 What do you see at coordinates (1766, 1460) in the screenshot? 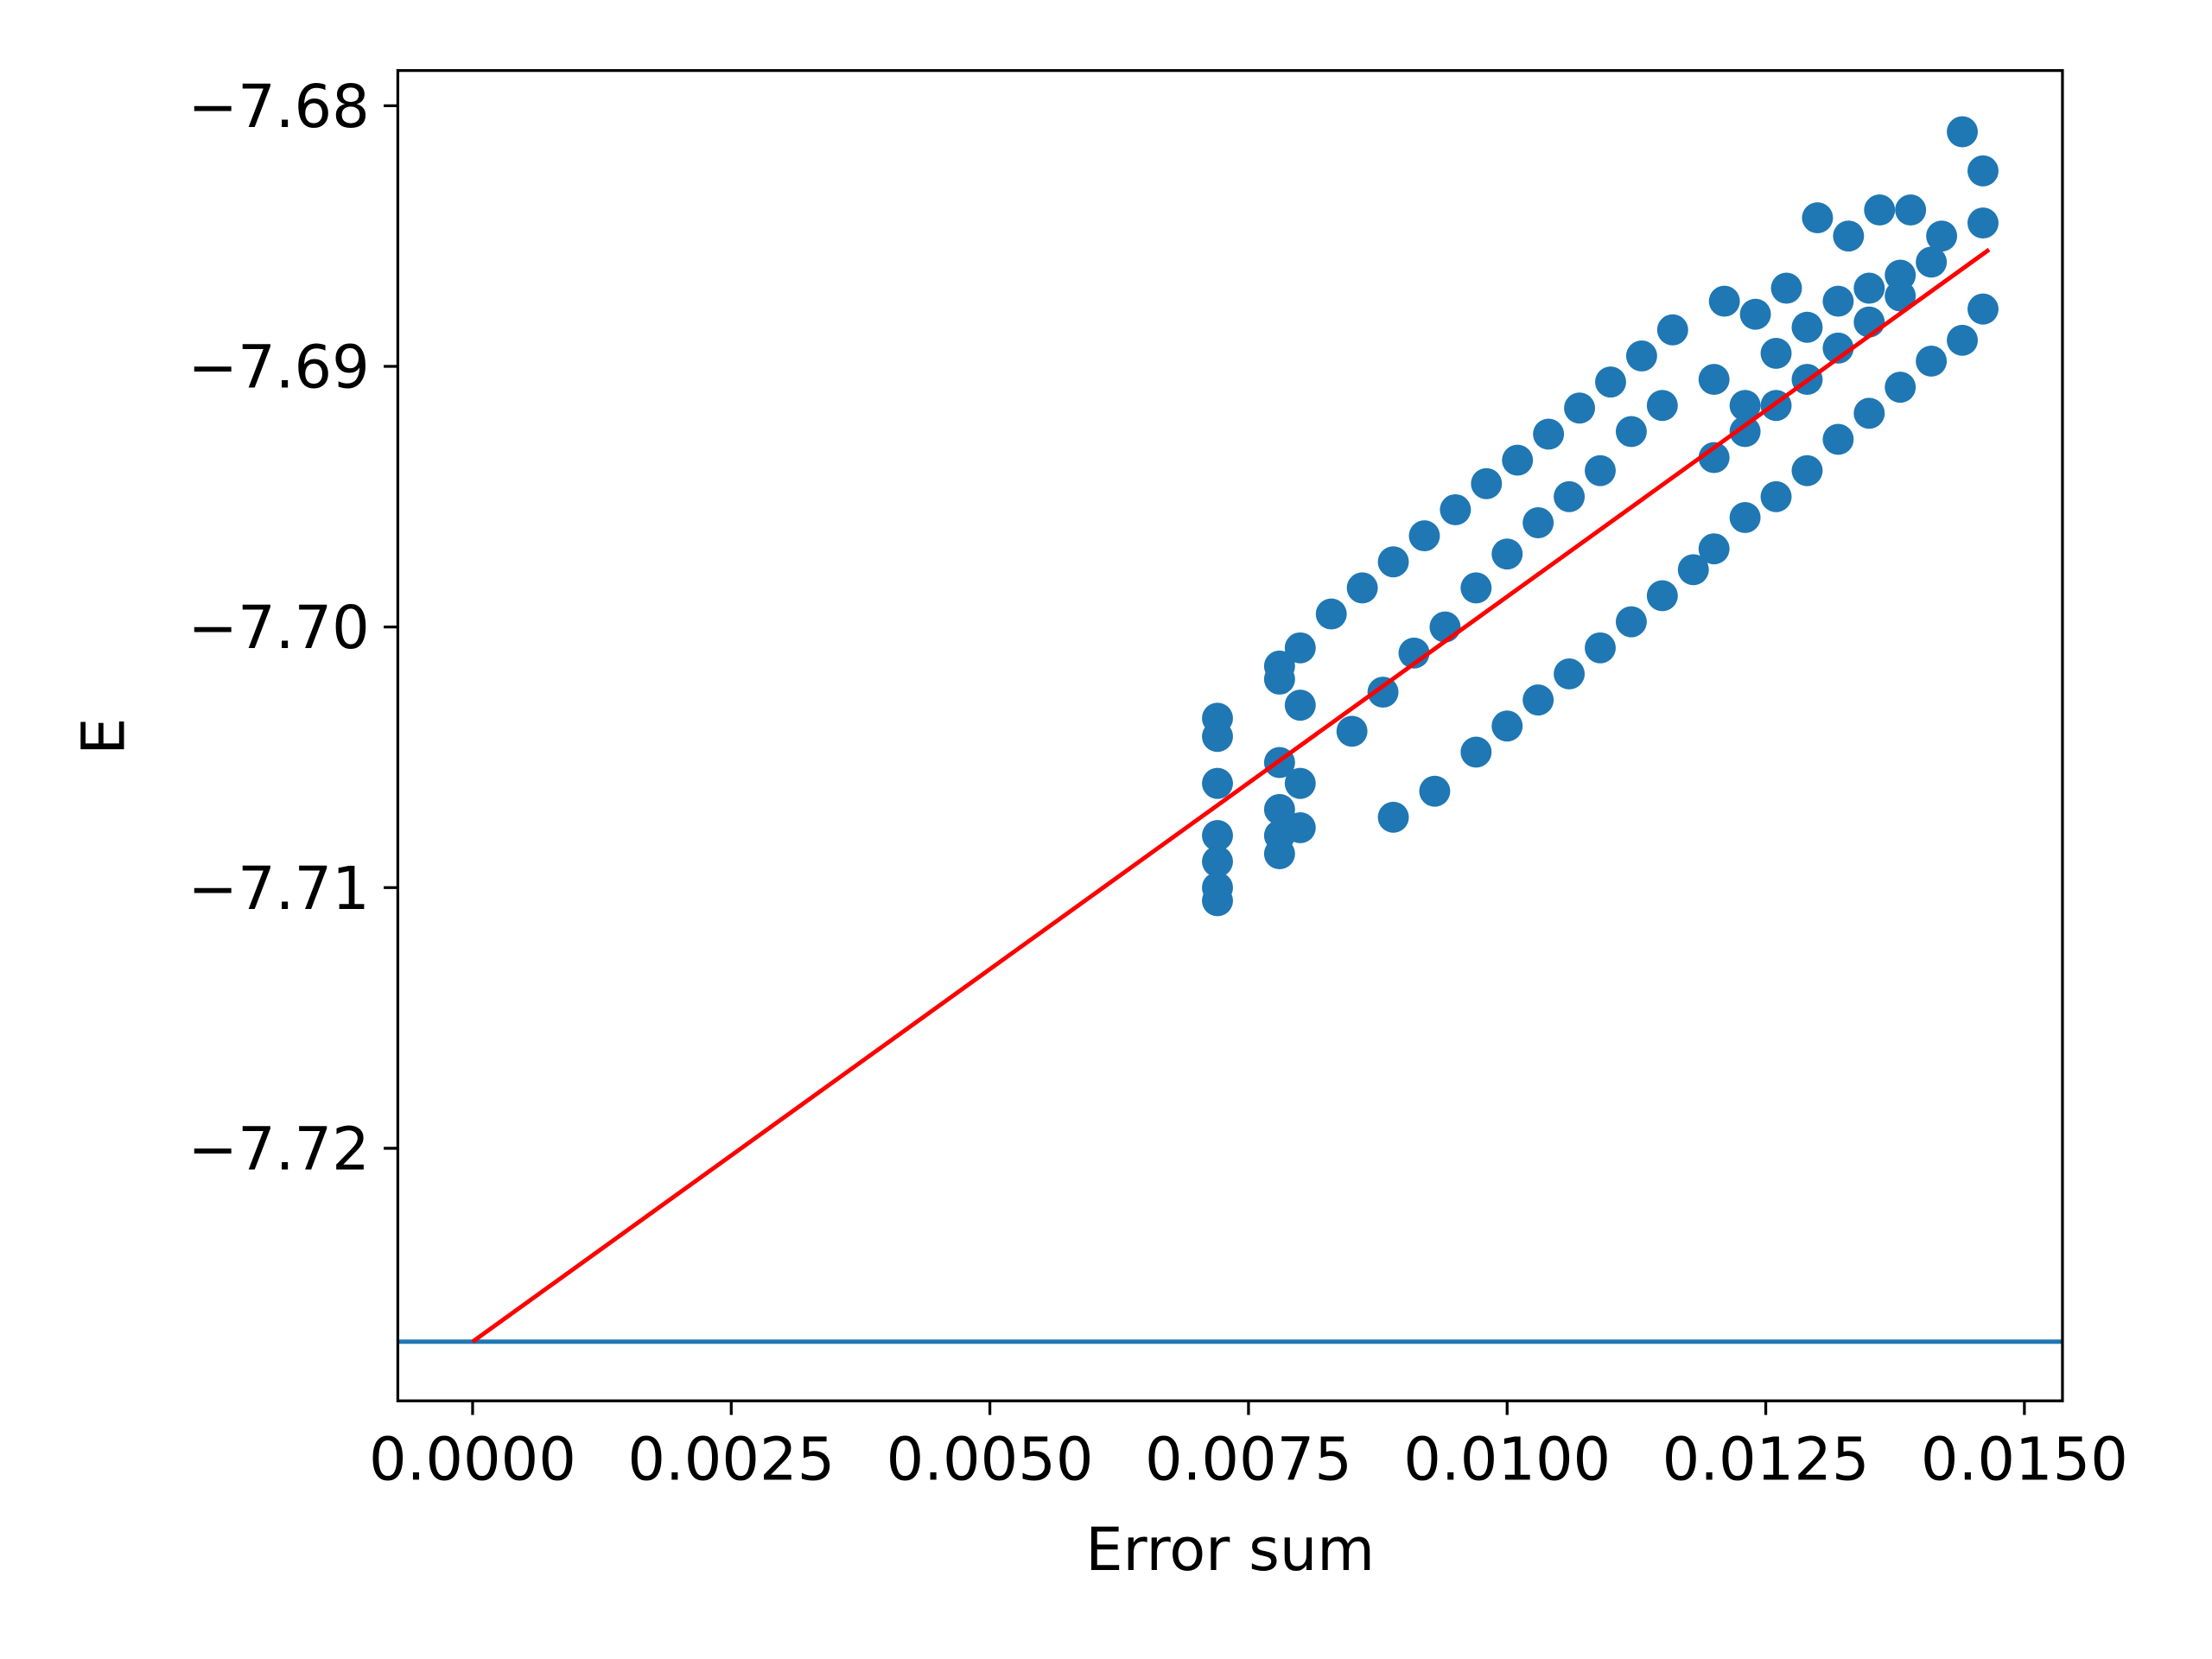
I see `x-tick-label: 0.0125` at bounding box center [1766, 1460].